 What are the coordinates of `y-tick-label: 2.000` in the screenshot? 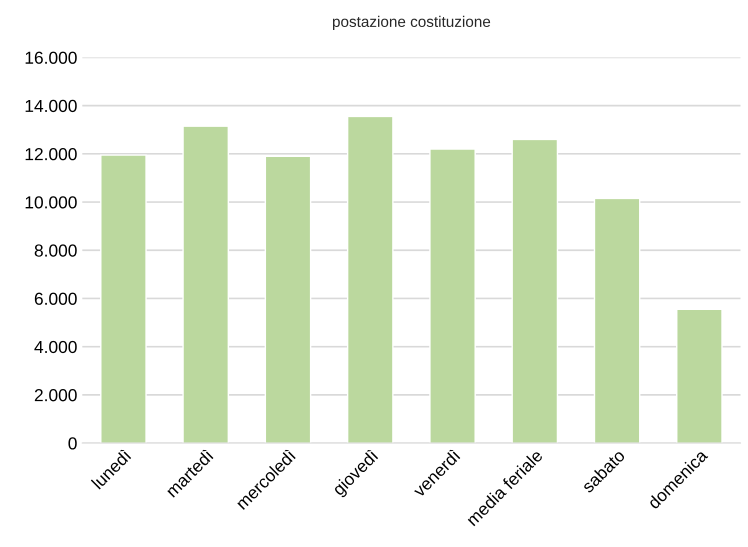 It's located at (55, 395).